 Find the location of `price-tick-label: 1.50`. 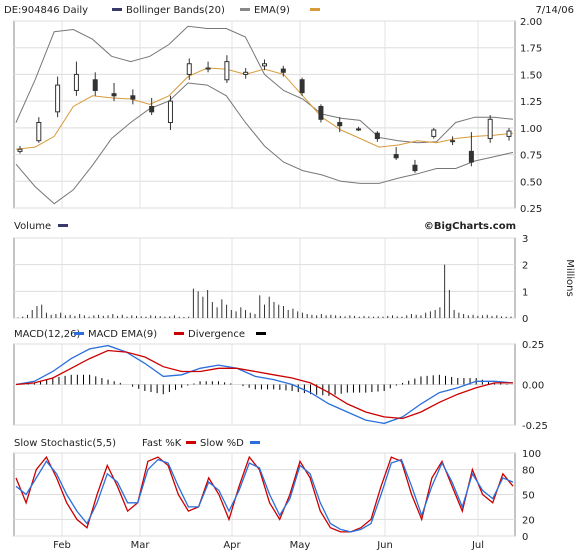

price-tick-label: 1.50 is located at coordinates (531, 75).